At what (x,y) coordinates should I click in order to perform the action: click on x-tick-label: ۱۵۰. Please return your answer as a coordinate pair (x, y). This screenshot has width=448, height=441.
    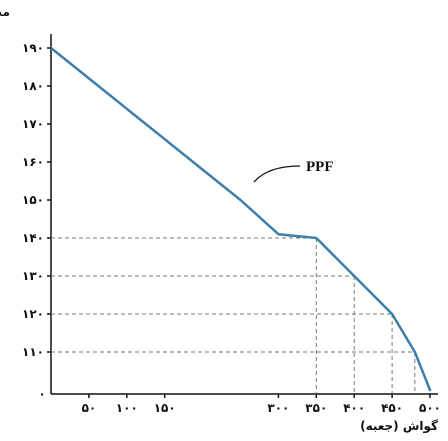
    Looking at the image, I should click on (165, 408).